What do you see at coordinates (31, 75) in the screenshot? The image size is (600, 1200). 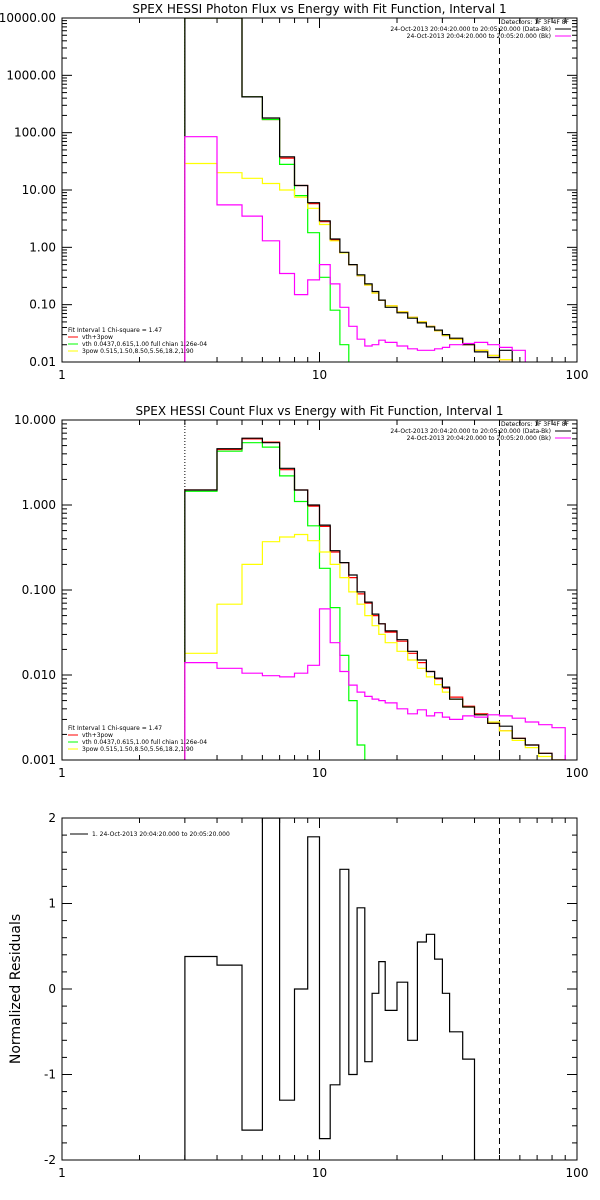 I see `y-tick-label: 1000.00` at bounding box center [31, 75].